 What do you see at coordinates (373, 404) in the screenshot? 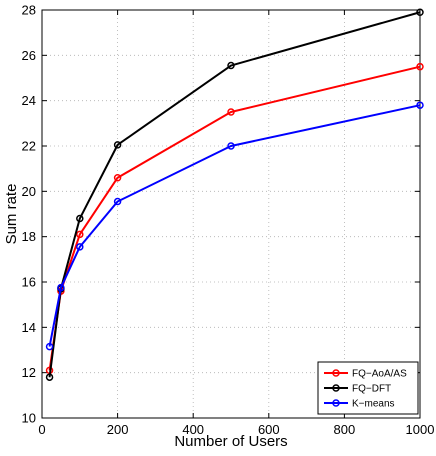
I see `legend-label: K−means` at bounding box center [373, 404].